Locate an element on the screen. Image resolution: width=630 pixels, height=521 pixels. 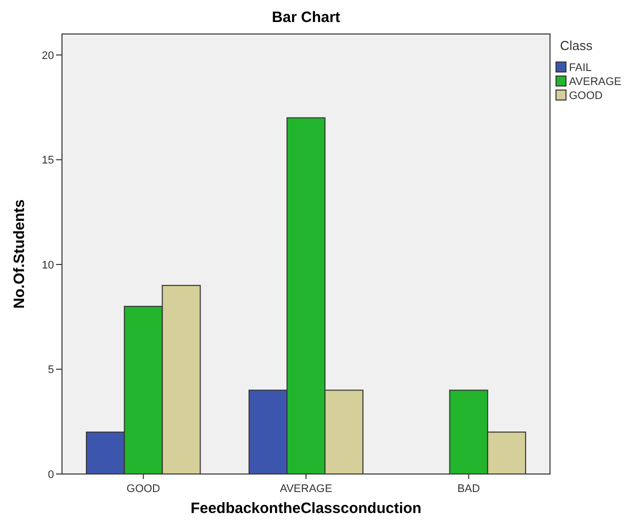
chart-title: Bar Chart is located at coordinates (306, 17).